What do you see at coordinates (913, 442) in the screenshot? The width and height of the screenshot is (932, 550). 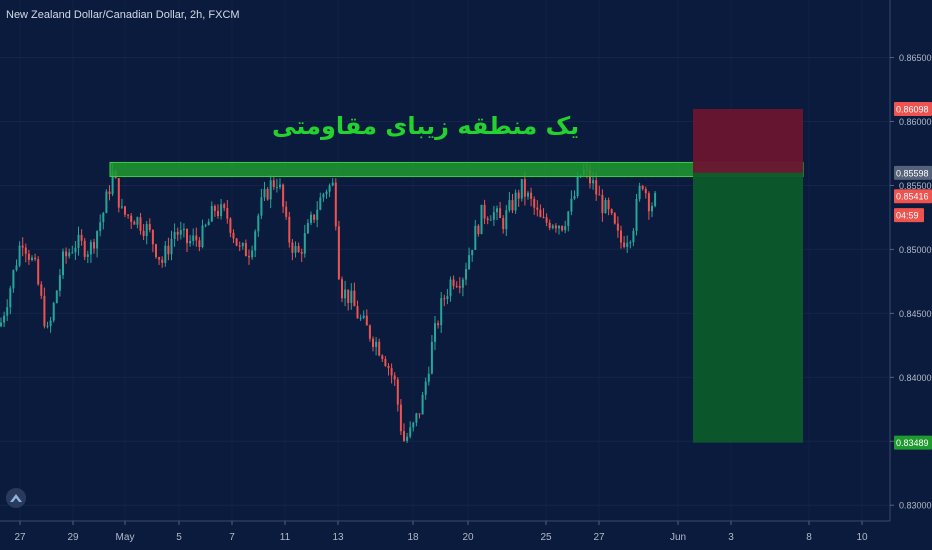 I see `price-label: 0.83489` at bounding box center [913, 442].